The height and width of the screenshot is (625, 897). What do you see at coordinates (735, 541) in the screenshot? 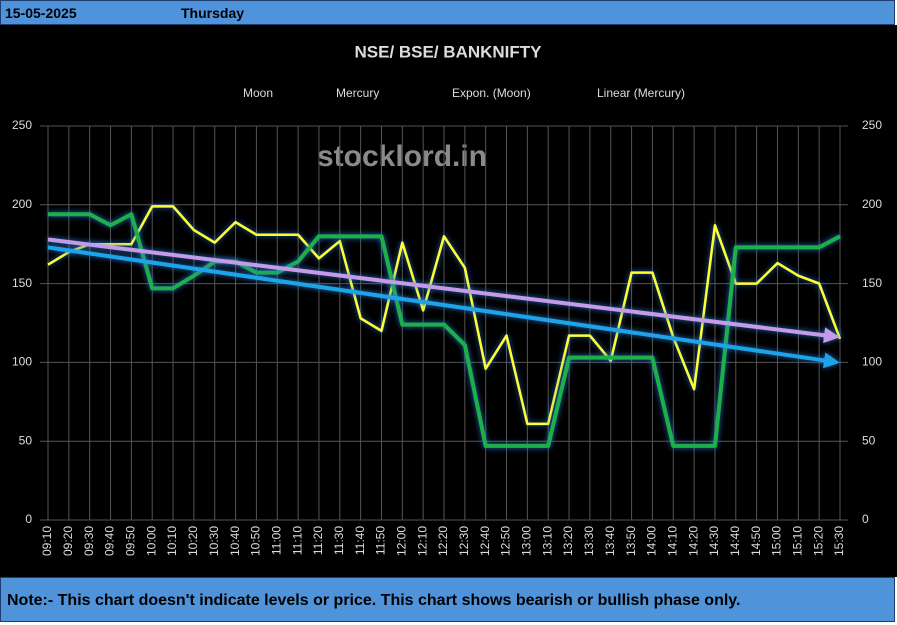
I see `x-tick-label: 14:40` at bounding box center [735, 541].